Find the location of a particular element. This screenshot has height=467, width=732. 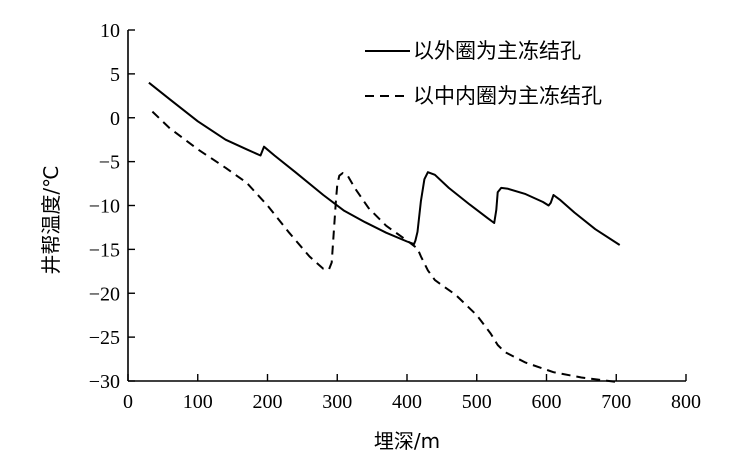

y-tick-label: −15 is located at coordinates (104, 250).